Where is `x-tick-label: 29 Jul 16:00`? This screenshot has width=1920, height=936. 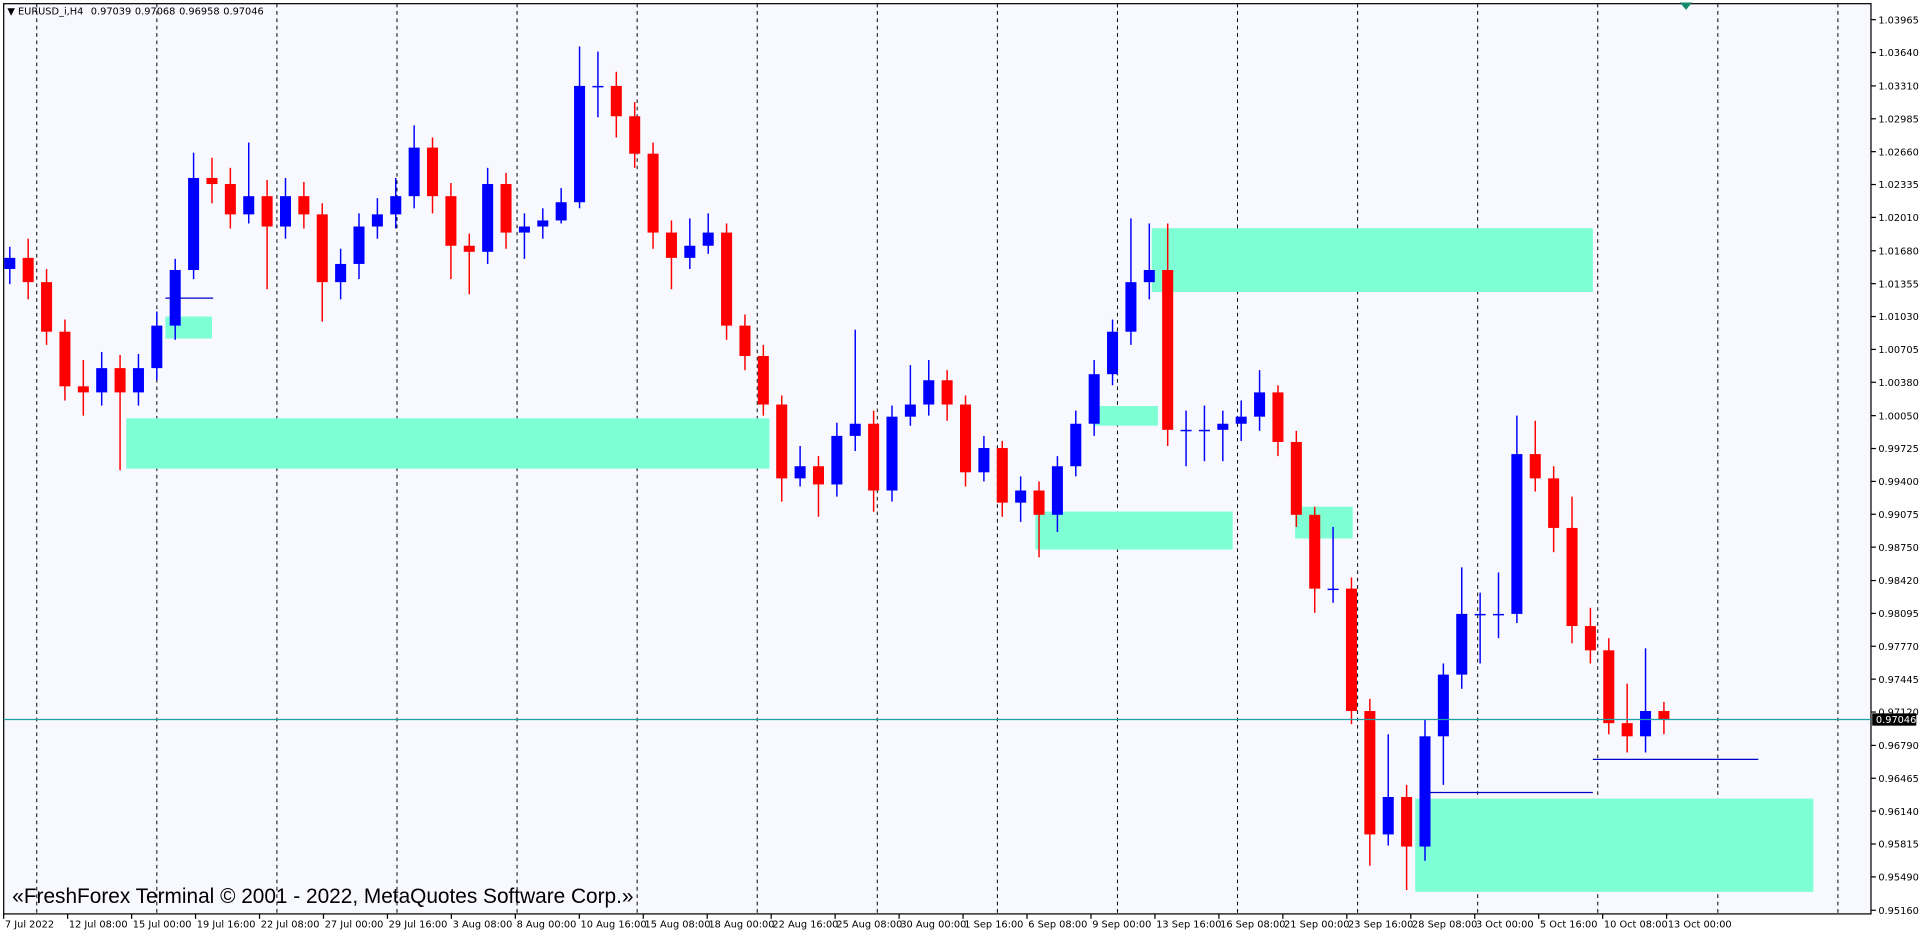
x-tick-label: 29 Jul 16:00 is located at coordinates (418, 924).